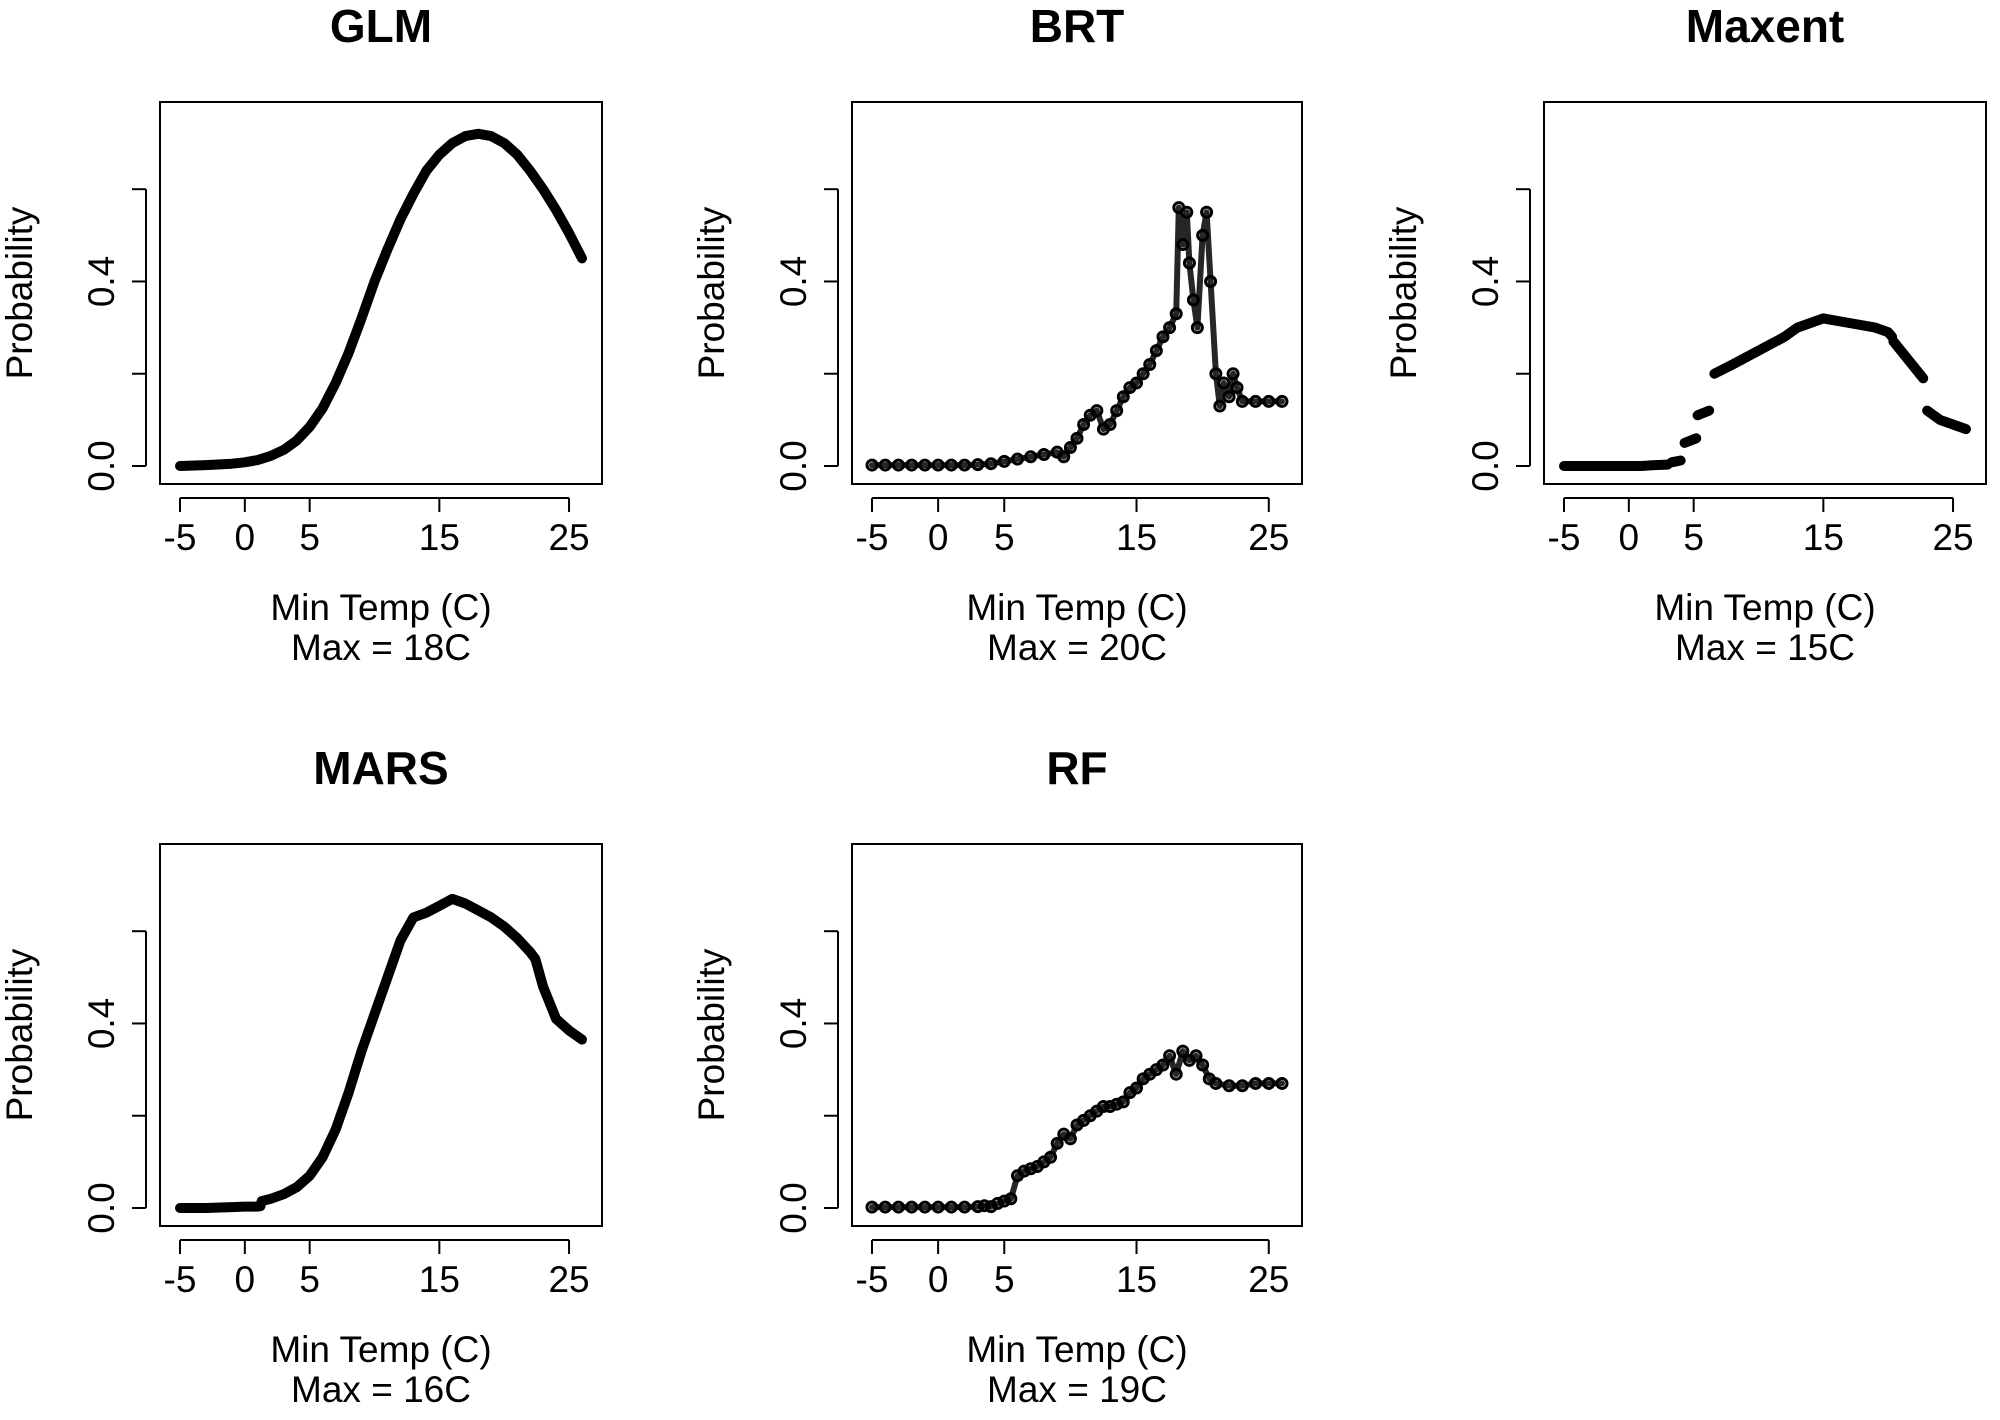 The height and width of the screenshot is (1420, 2000). I want to click on max-note: Max = 15C, so click(1765, 647).